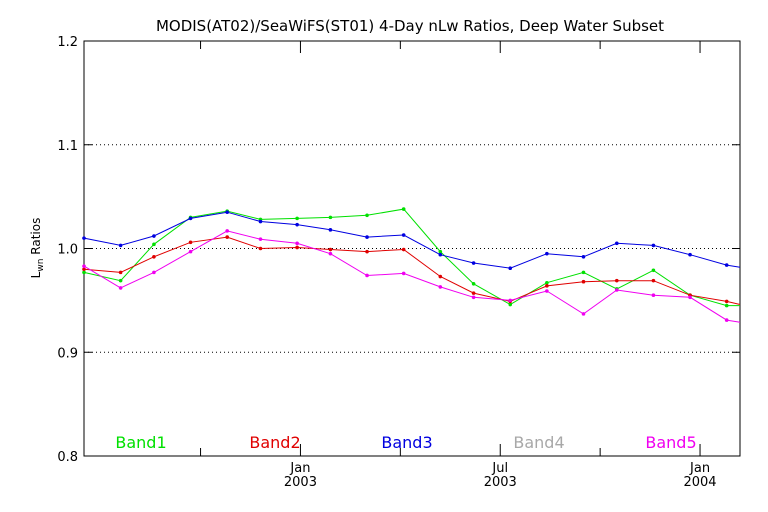 Image resolution: width=768 pixels, height=512 pixels. What do you see at coordinates (538, 442) in the screenshot?
I see `legend-entry-band4: Band4` at bounding box center [538, 442].